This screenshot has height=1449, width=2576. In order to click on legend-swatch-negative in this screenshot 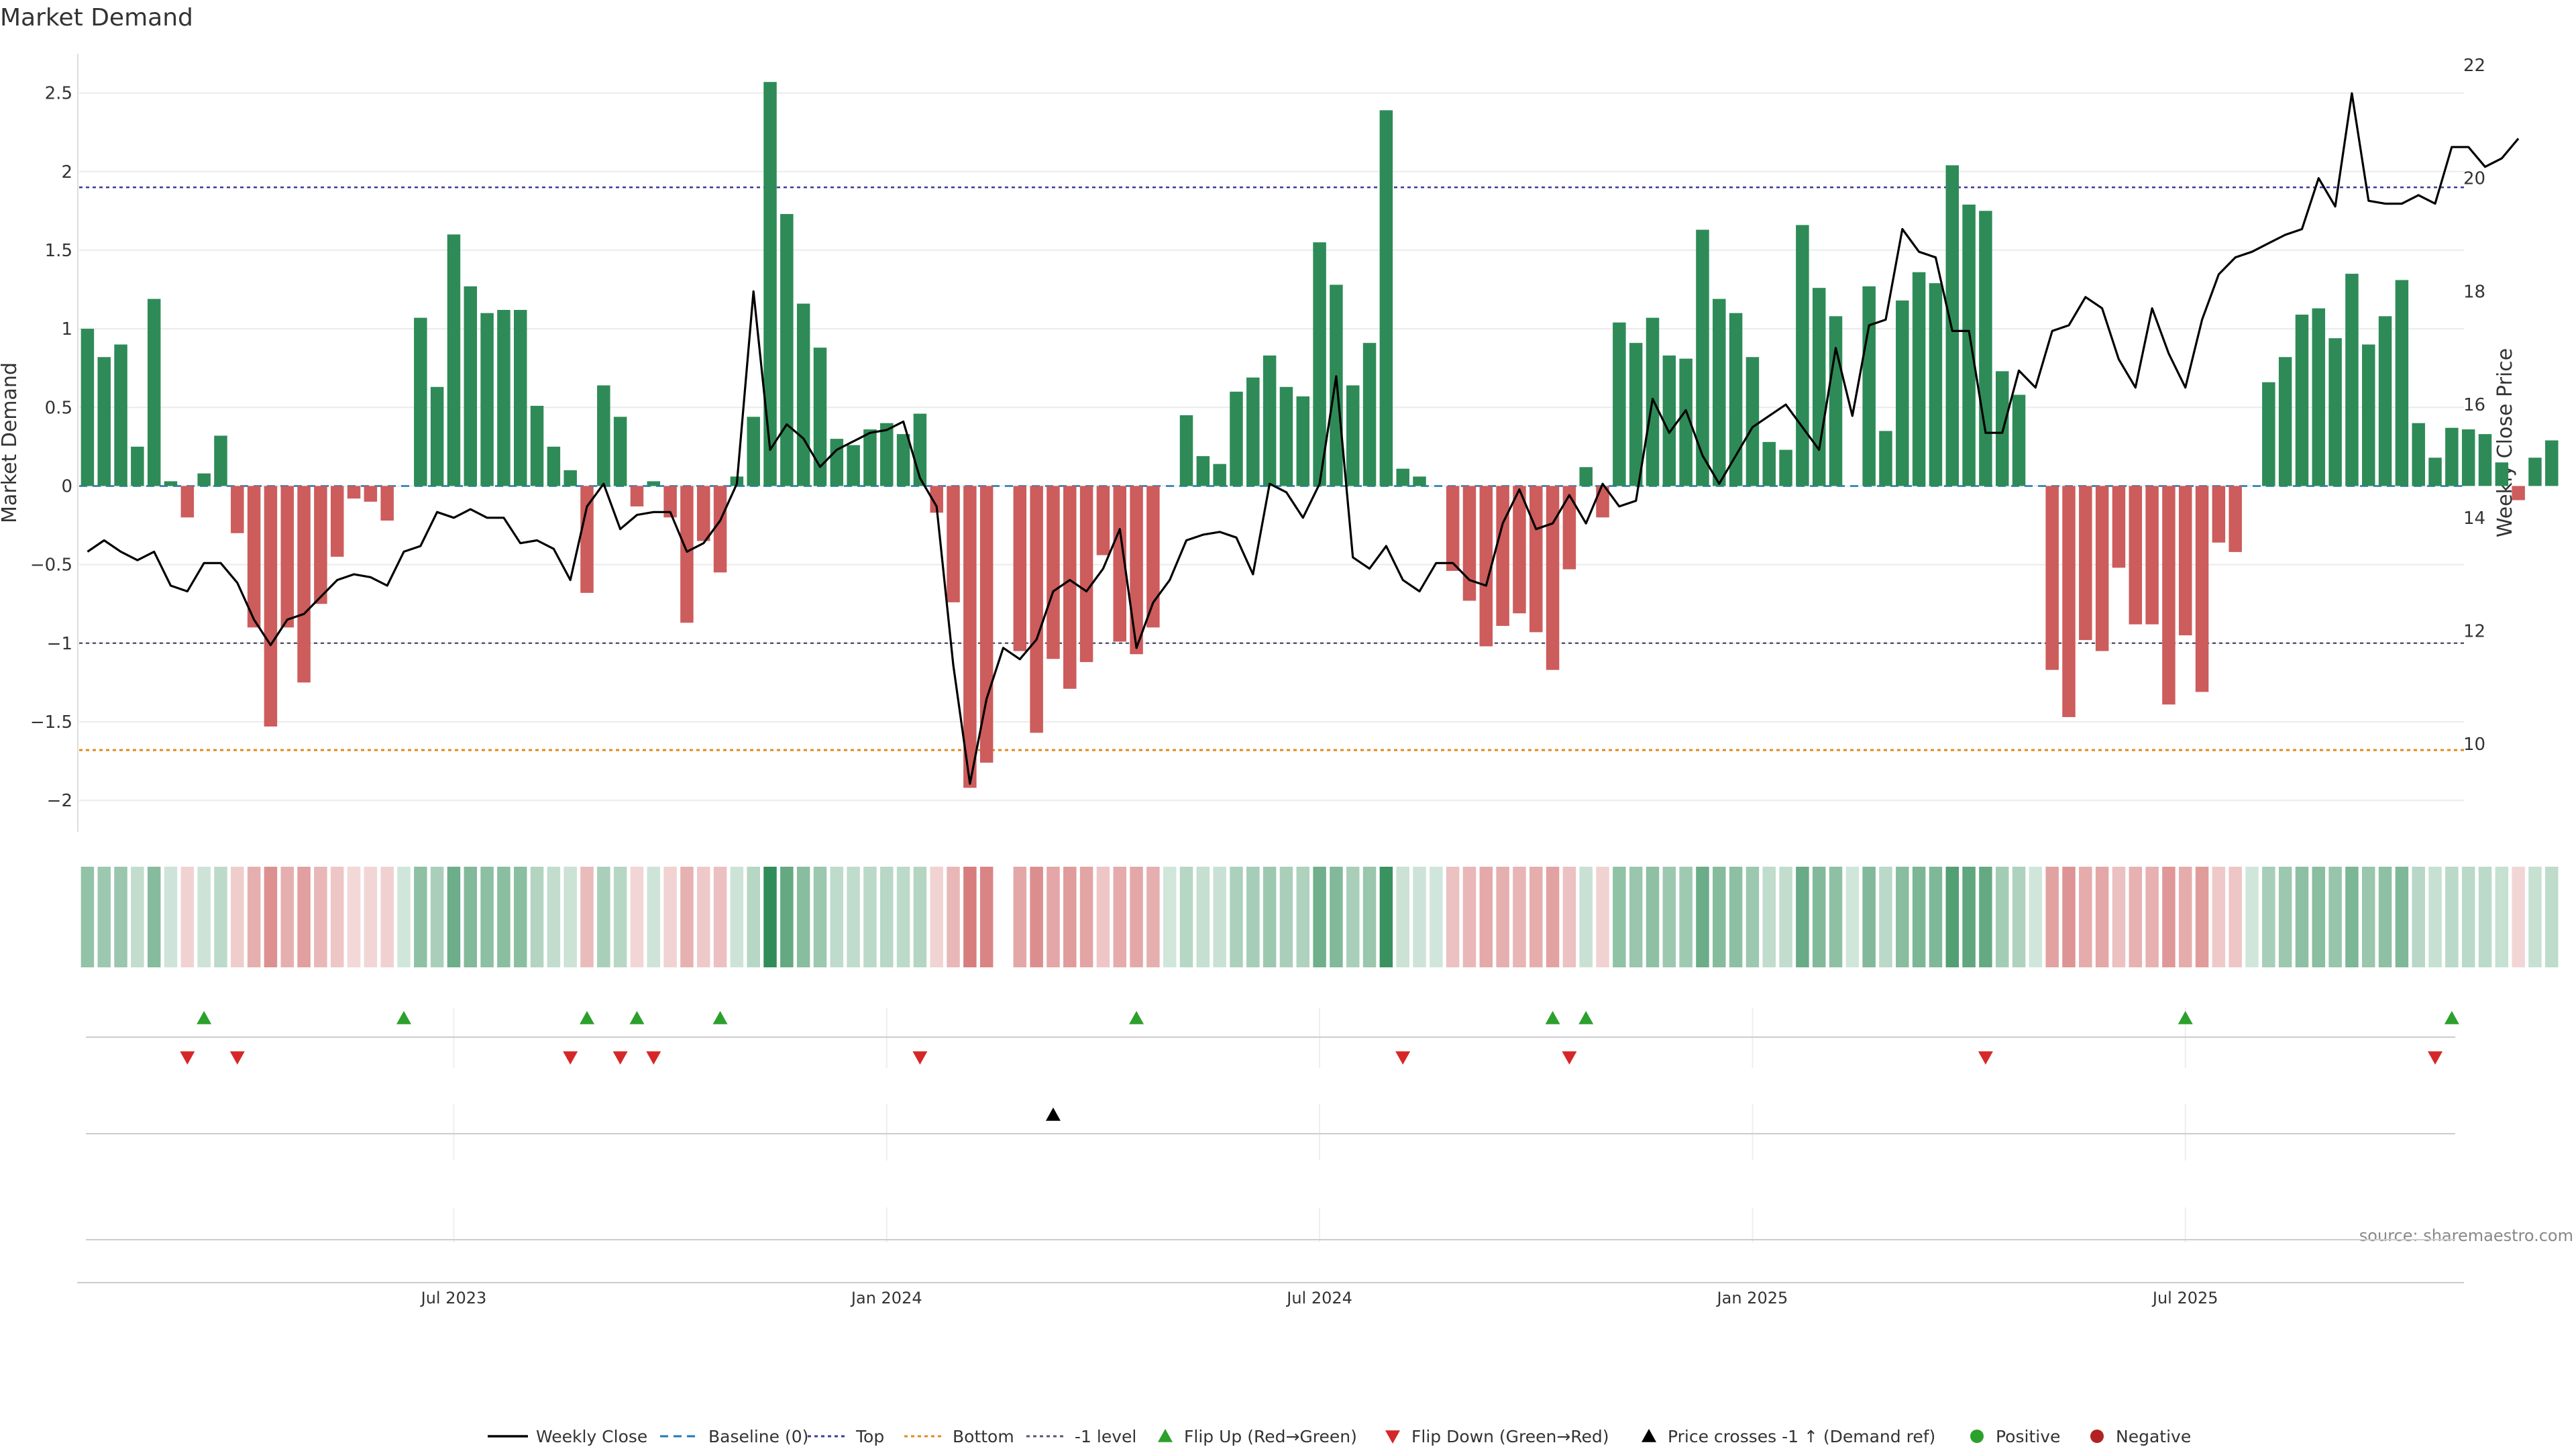, I will do `click(2097, 1436)`.